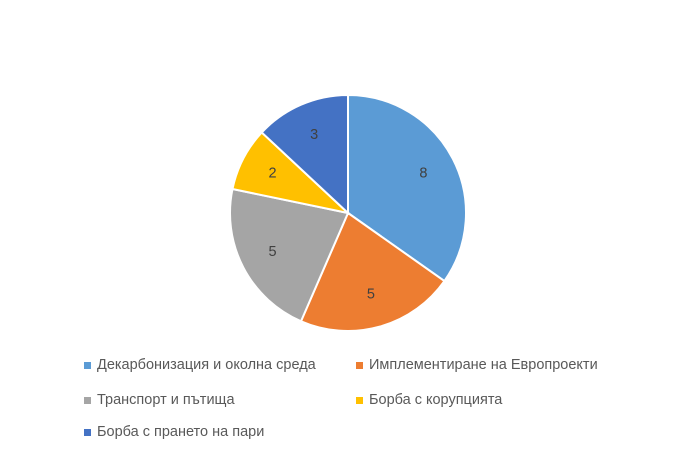 The height and width of the screenshot is (452, 691). What do you see at coordinates (423, 174) in the screenshot?
I see `pie-label-decarbonization: 8` at bounding box center [423, 174].